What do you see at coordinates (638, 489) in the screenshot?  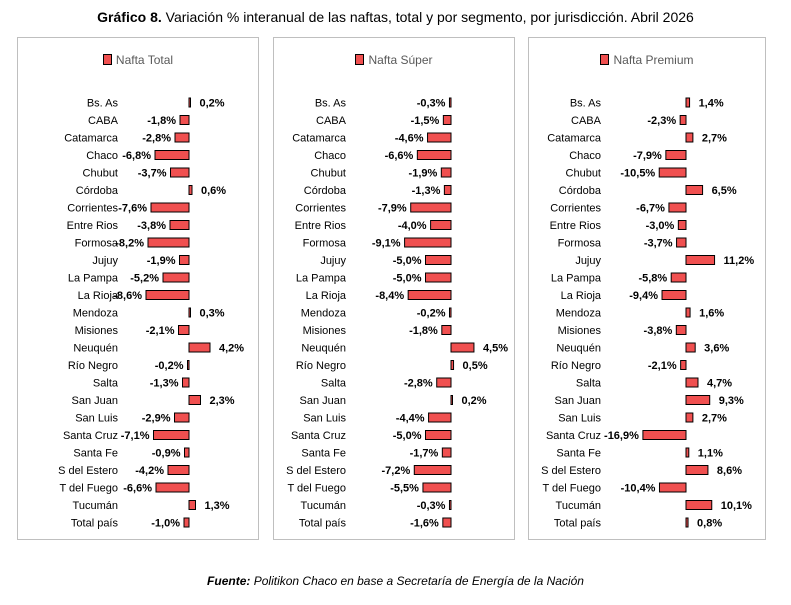 I see `data-label: -10,4%` at bounding box center [638, 489].